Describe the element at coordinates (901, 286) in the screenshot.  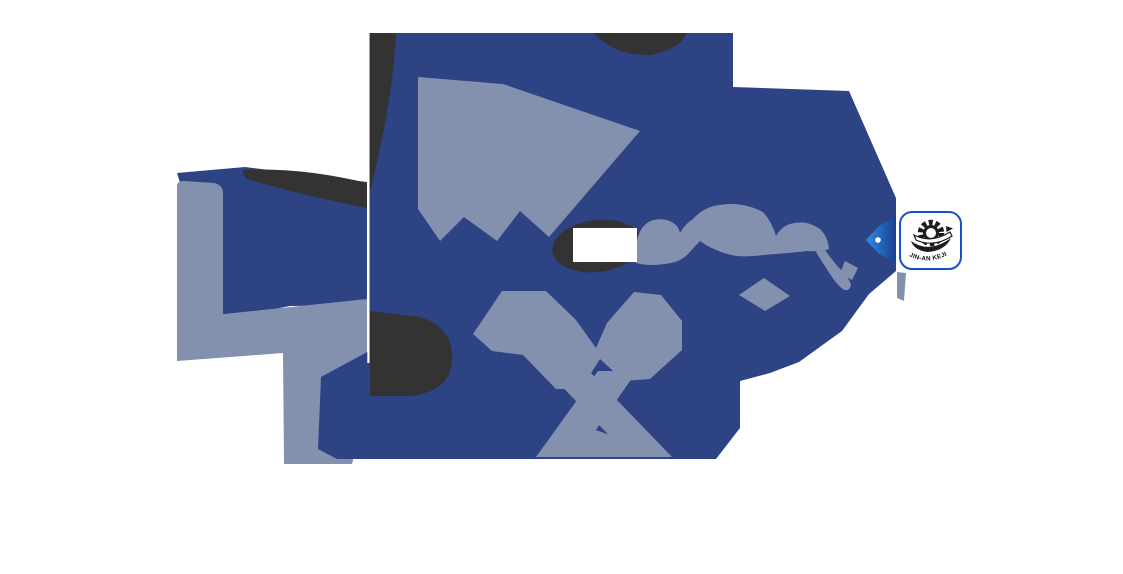
I see `slate-sliver-badge` at that location.